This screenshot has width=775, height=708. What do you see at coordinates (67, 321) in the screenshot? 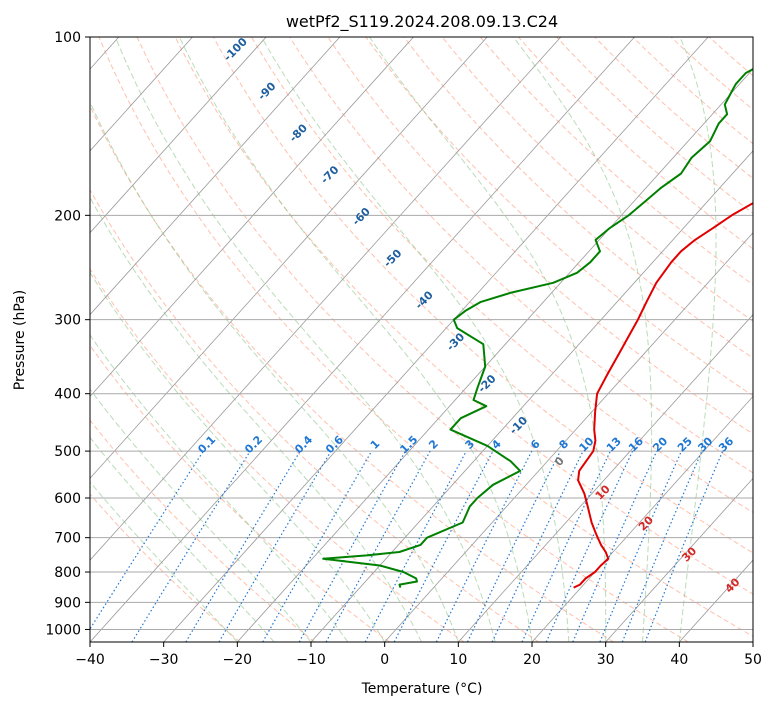
I see `y-tick-label: 300` at bounding box center [67, 321].